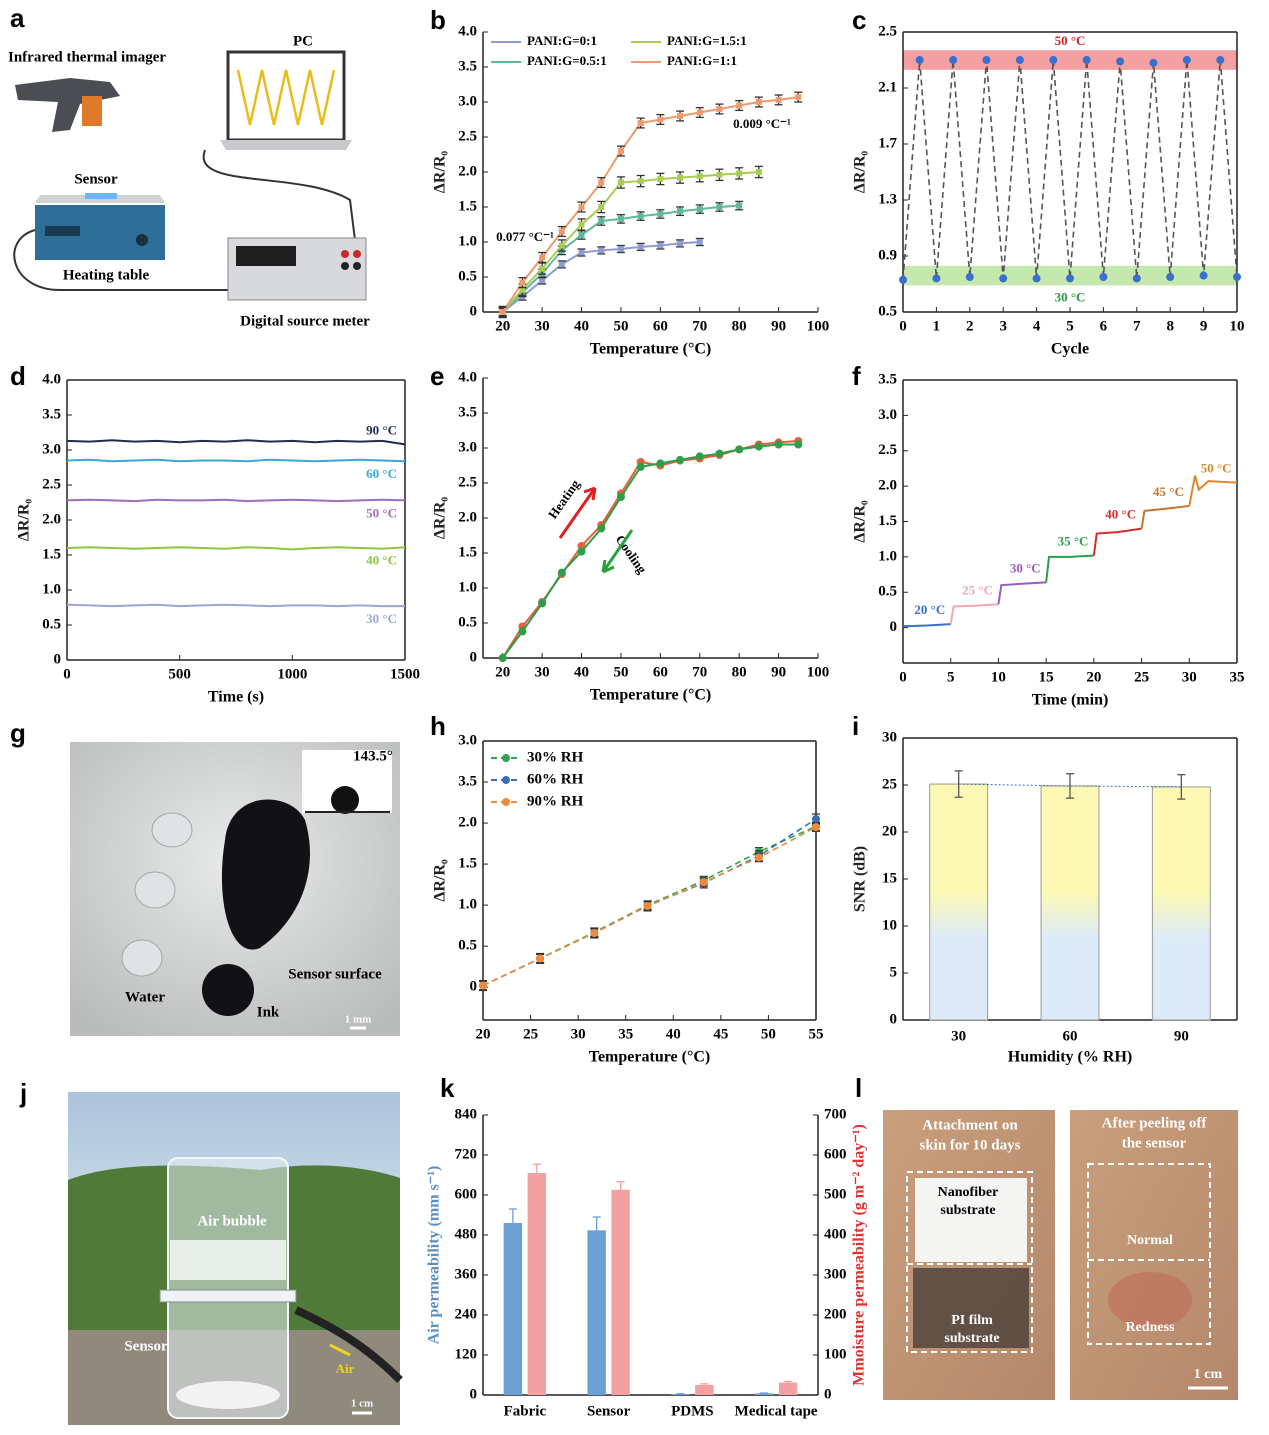  Describe the element at coordinates (67, 105) in the screenshot. I see `thermal-imager` at that location.